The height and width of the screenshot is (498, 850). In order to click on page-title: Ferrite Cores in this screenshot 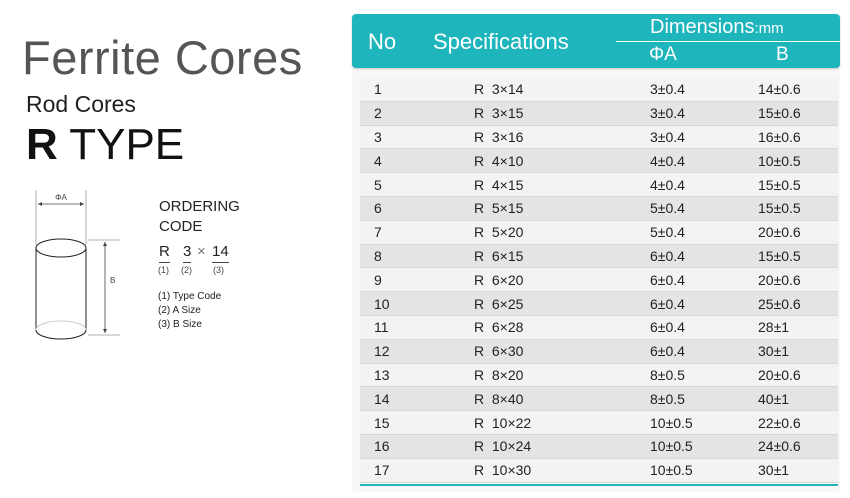, I will do `click(162, 57)`.